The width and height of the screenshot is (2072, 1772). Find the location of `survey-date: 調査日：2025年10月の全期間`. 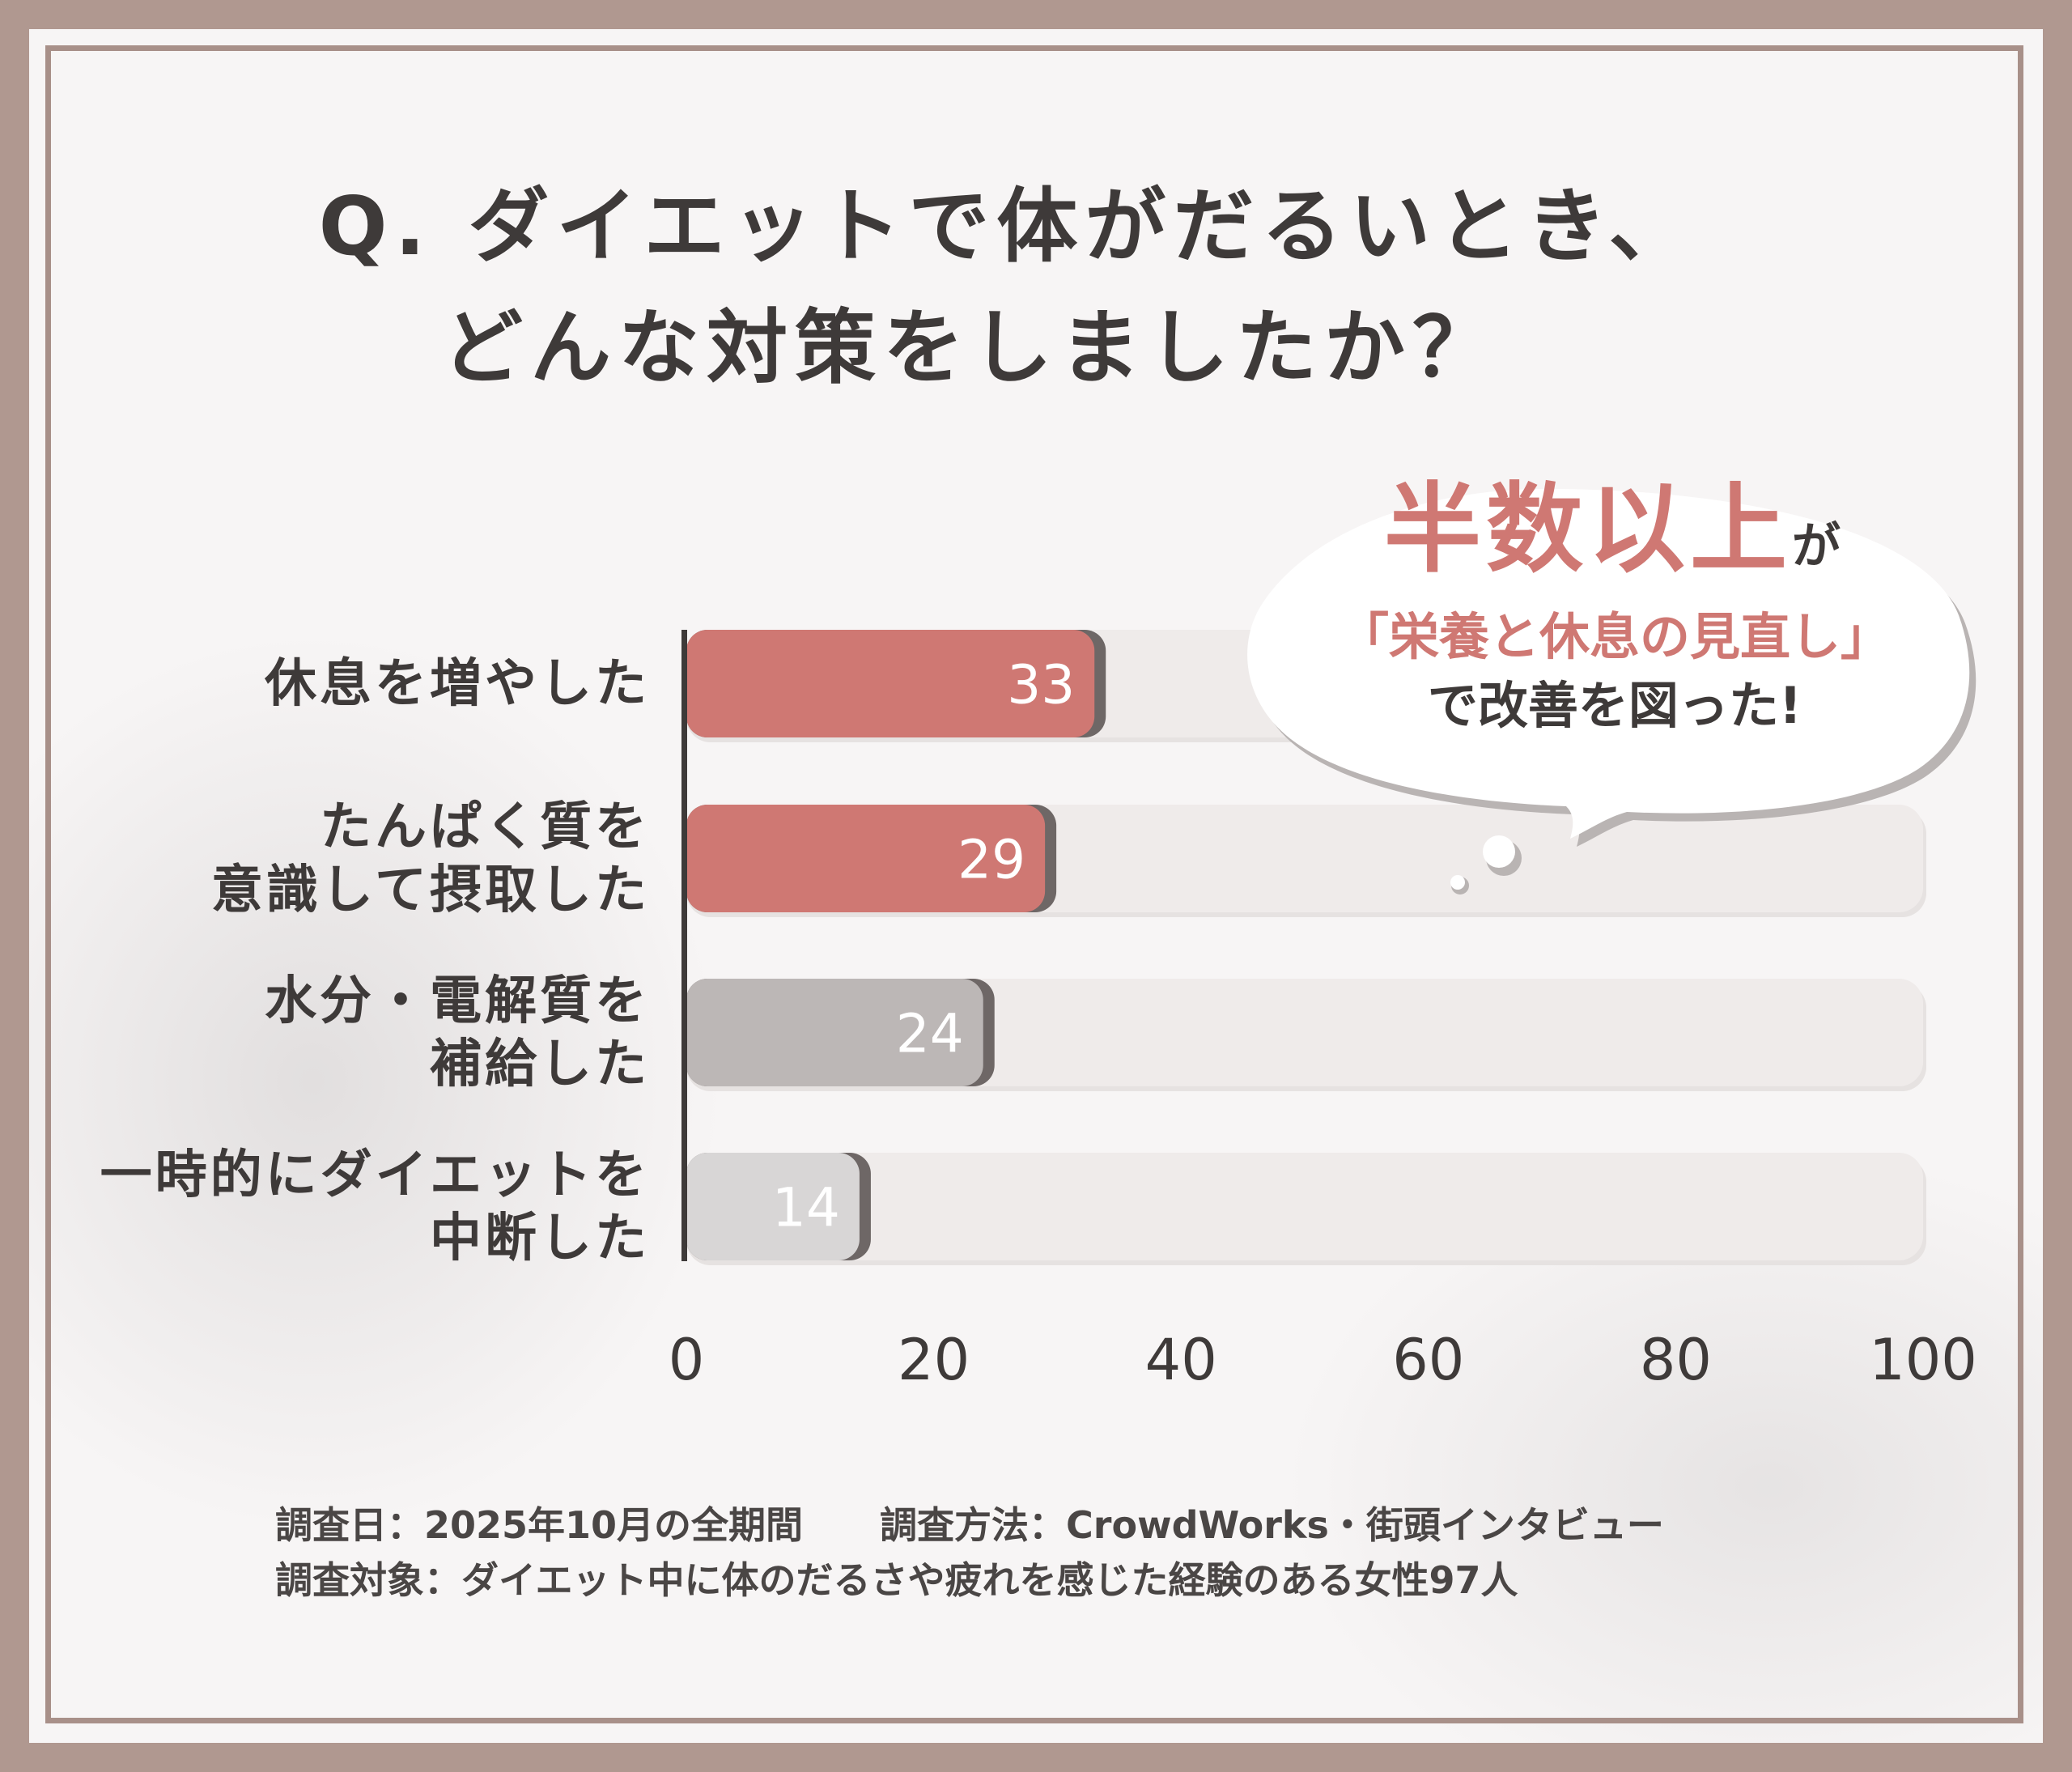

survey-date: 調査日：2025年10月の全期間 is located at coordinates (539, 1525).